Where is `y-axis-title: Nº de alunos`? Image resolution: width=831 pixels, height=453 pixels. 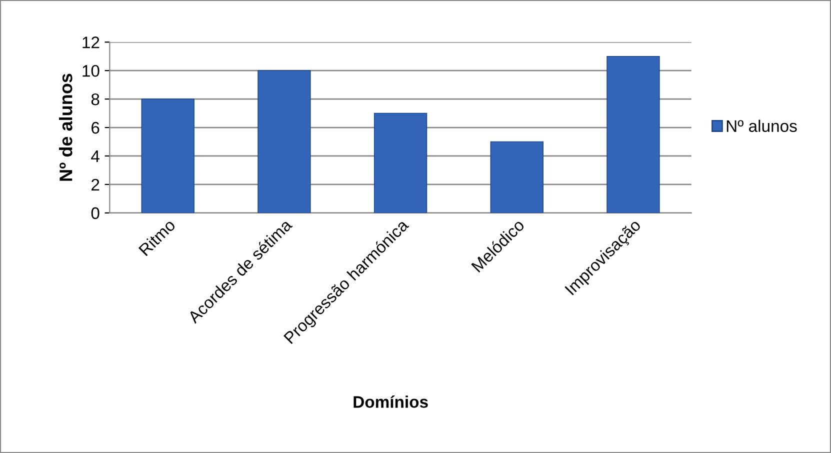
y-axis-title: Nº de alunos is located at coordinates (65, 127).